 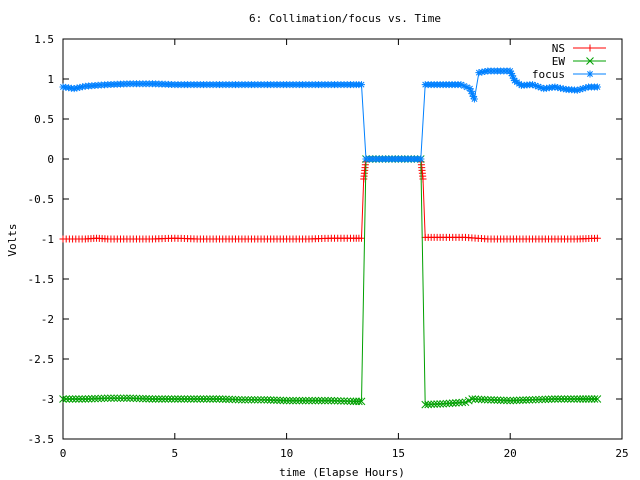 What do you see at coordinates (47, 239) in the screenshot?
I see `y-tick-label: -1` at bounding box center [47, 239].